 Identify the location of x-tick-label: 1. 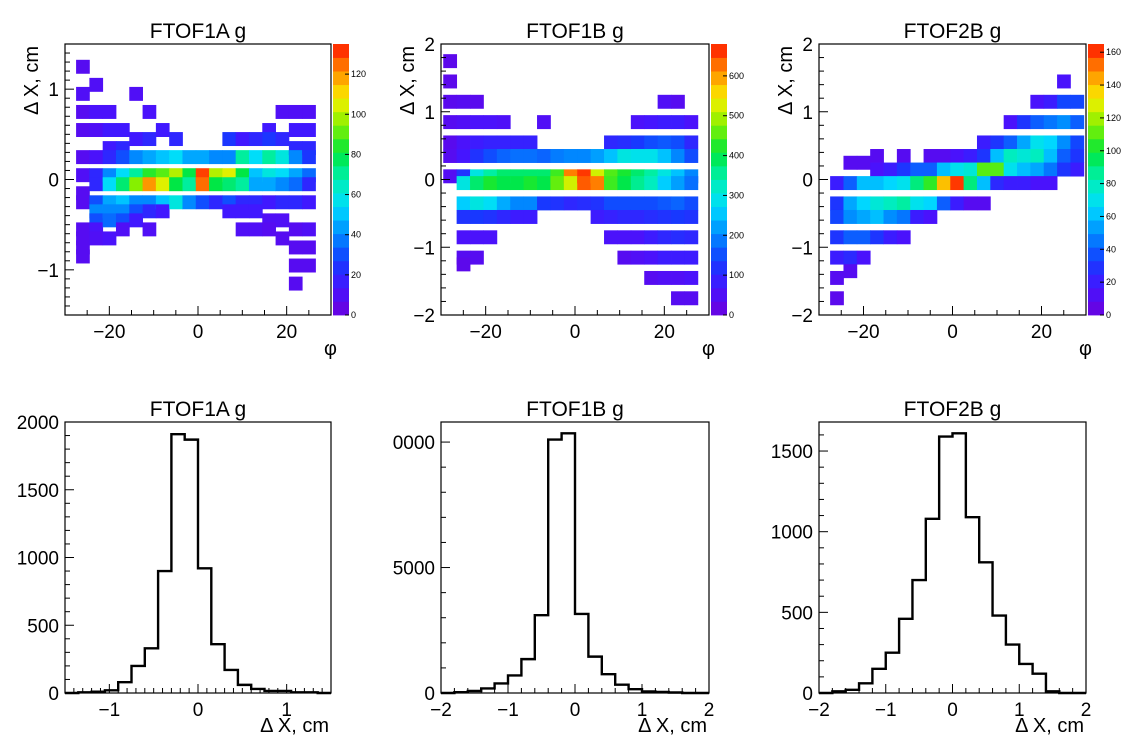
(1019, 710).